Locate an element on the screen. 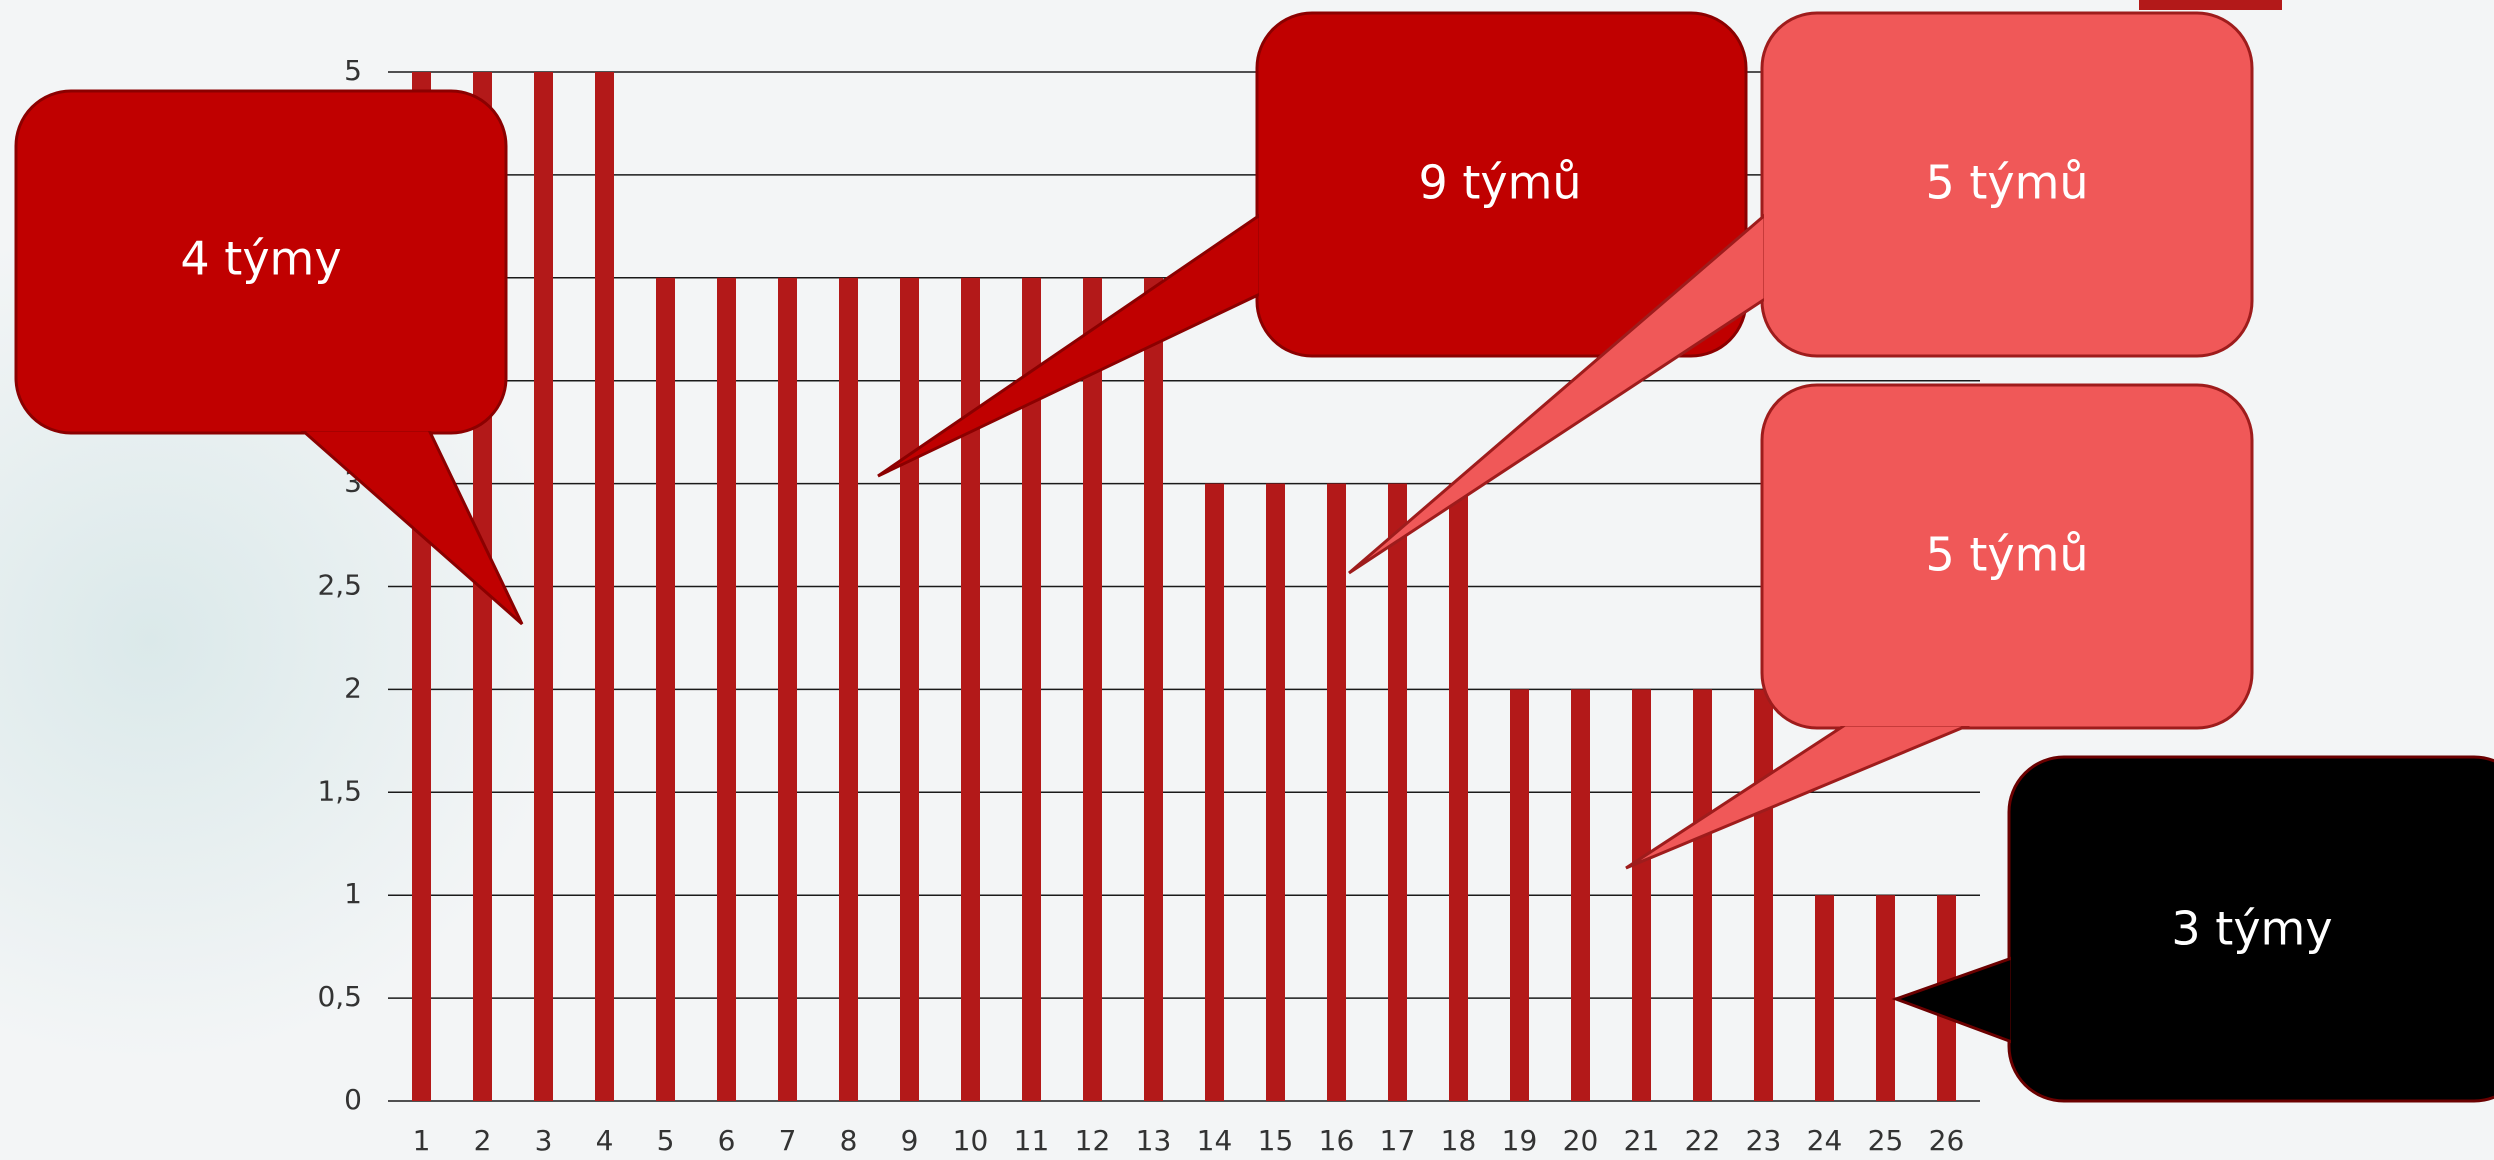 The height and width of the screenshot is (1160, 2494). y-tick-label: 2,5 is located at coordinates (339, 585).